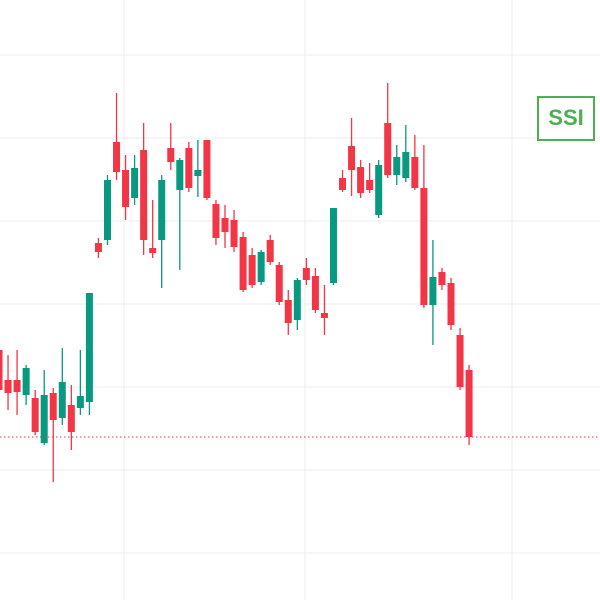 This screenshot has width=600, height=600. I want to click on symbol-badge, so click(566, 118).